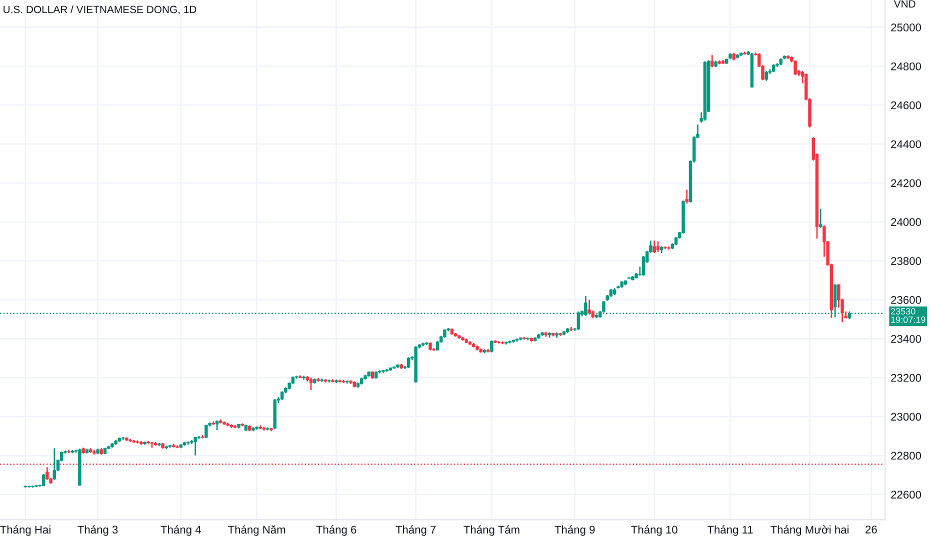  What do you see at coordinates (906, 378) in the screenshot?
I see `y-tick-label: 23200` at bounding box center [906, 378].